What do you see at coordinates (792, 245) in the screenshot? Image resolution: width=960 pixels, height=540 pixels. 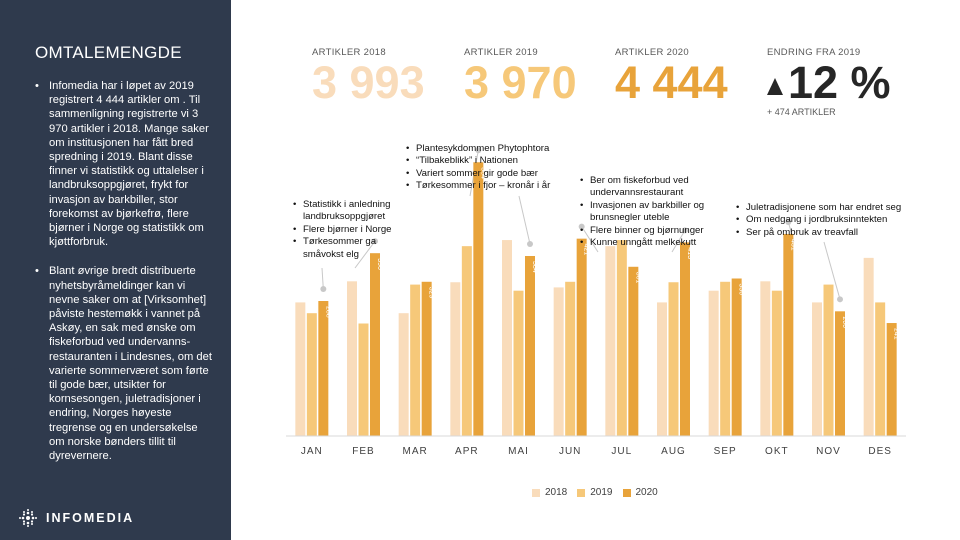 I see `data-label: 431` at bounding box center [792, 245].